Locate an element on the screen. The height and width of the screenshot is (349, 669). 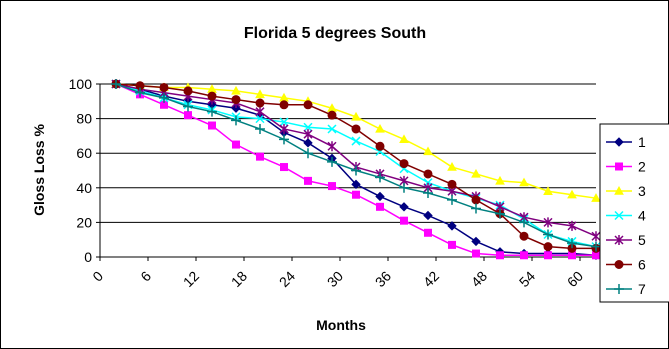
x-tick-label: 6 is located at coordinates (145, 276).